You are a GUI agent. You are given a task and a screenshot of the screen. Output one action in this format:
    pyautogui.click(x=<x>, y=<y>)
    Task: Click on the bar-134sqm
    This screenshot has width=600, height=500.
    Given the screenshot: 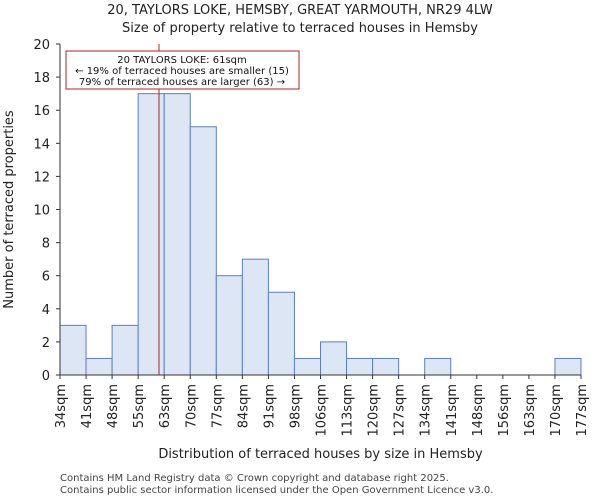 What is the action you would take?
    pyautogui.click(x=438, y=366)
    